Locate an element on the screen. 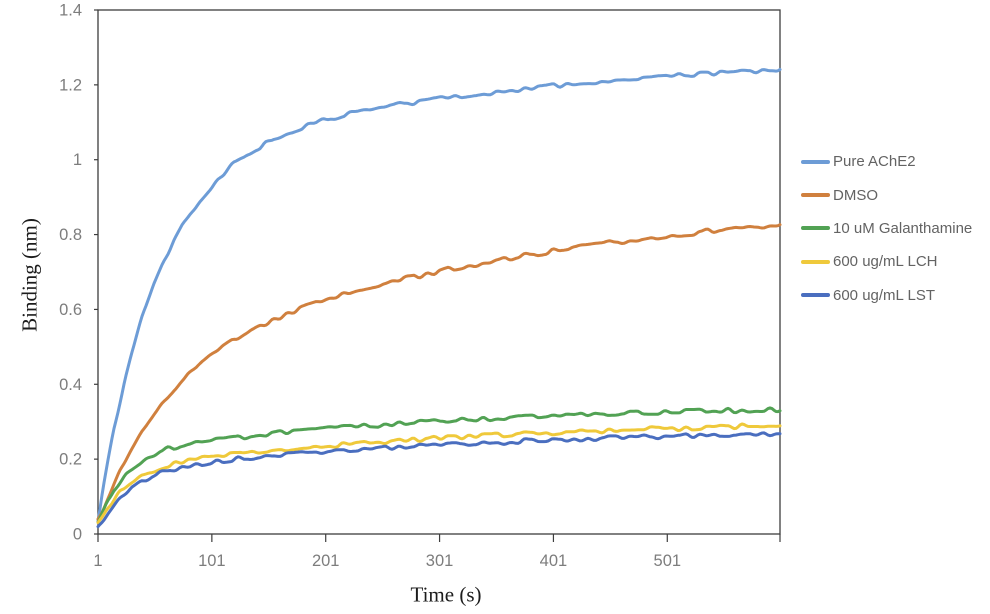 The height and width of the screenshot is (614, 990). legend-item-dmso: DMSO is located at coordinates (886, 194).